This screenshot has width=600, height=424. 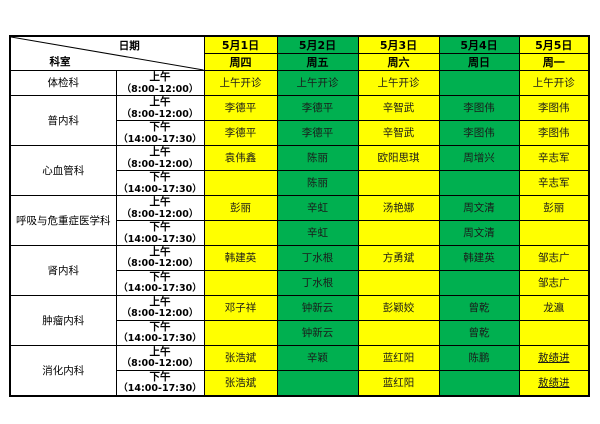 I want to click on schedule-row: 体检科 上午 （8:00-12:00） 上午开诊 上午开诊 上午开诊 上午开诊, so click(x=299, y=83).